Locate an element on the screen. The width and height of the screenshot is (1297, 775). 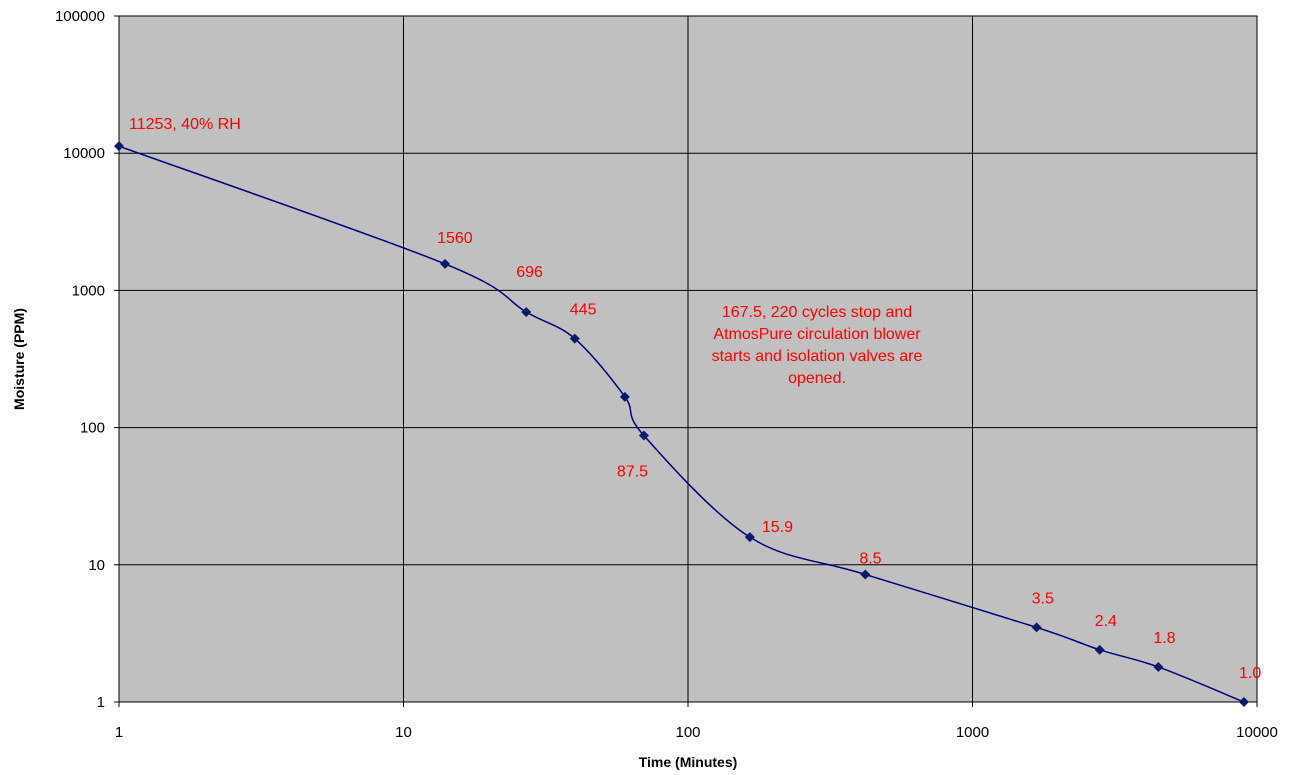
y-tick-label: 100 is located at coordinates (92, 428).